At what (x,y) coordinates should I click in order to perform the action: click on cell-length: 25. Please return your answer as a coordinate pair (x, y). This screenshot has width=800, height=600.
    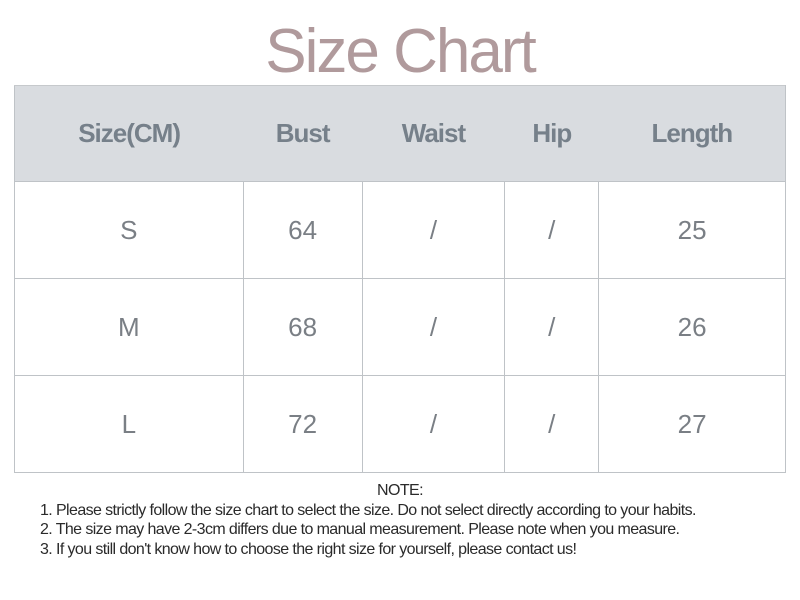
    Looking at the image, I should click on (692, 230).